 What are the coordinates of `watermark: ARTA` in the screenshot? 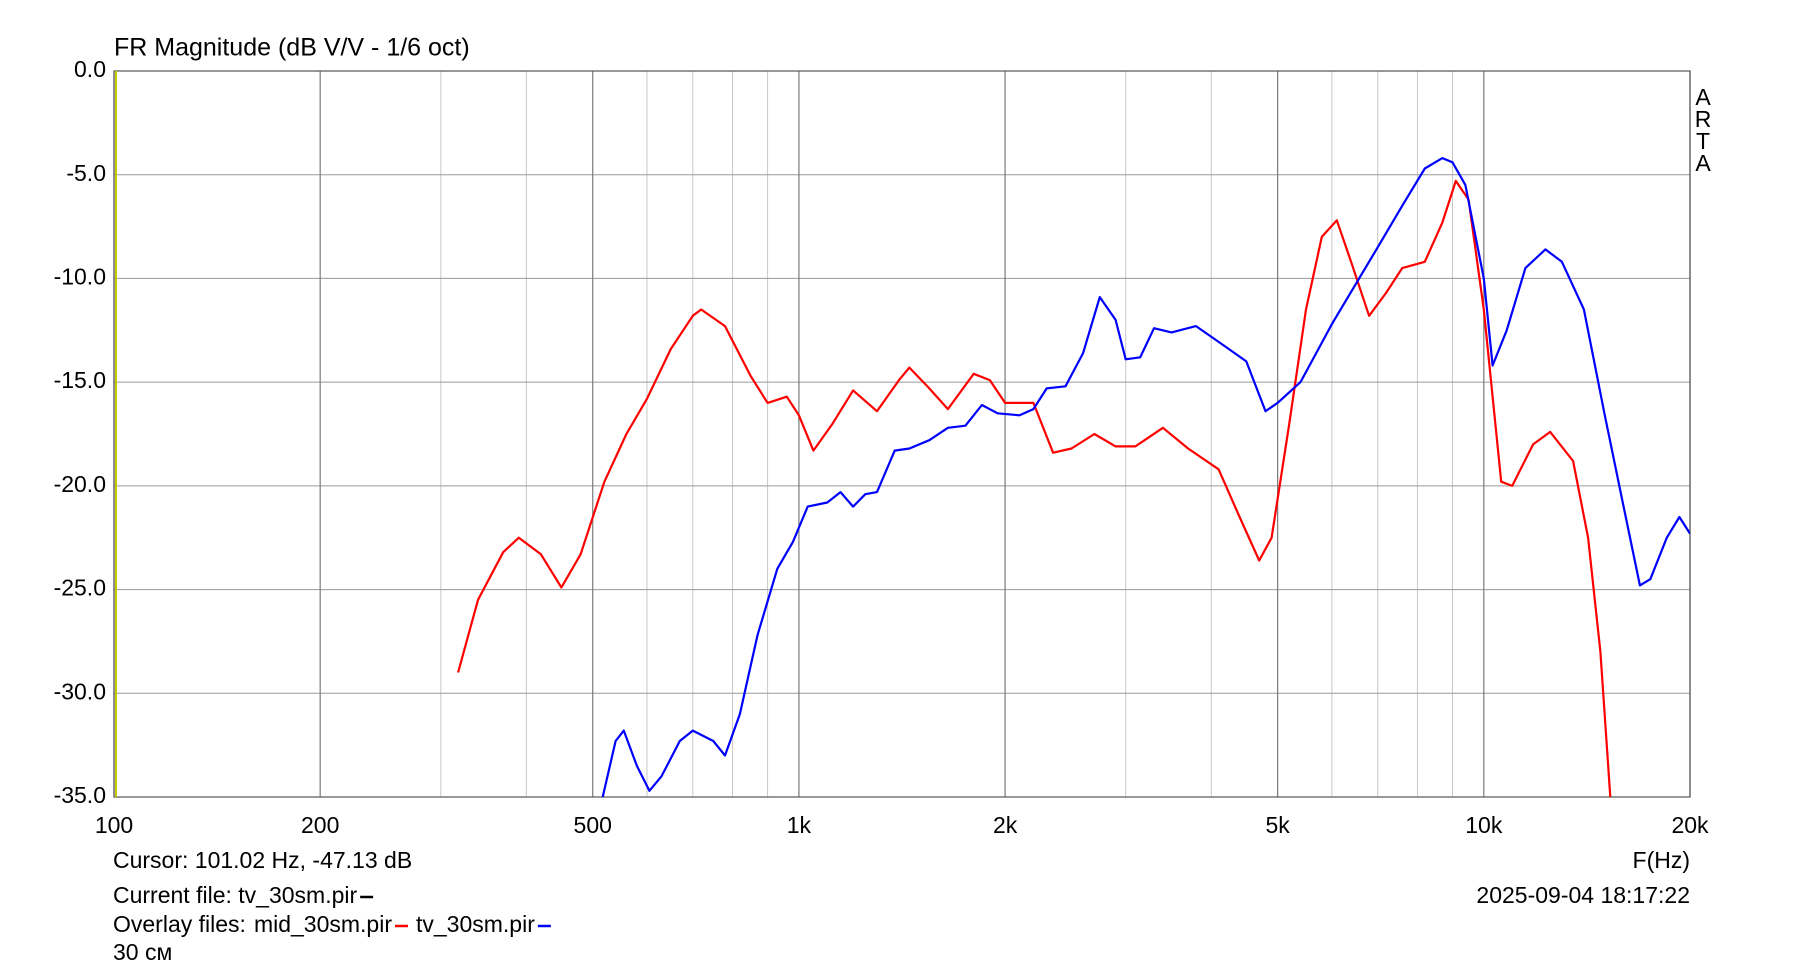 It's located at (1703, 128).